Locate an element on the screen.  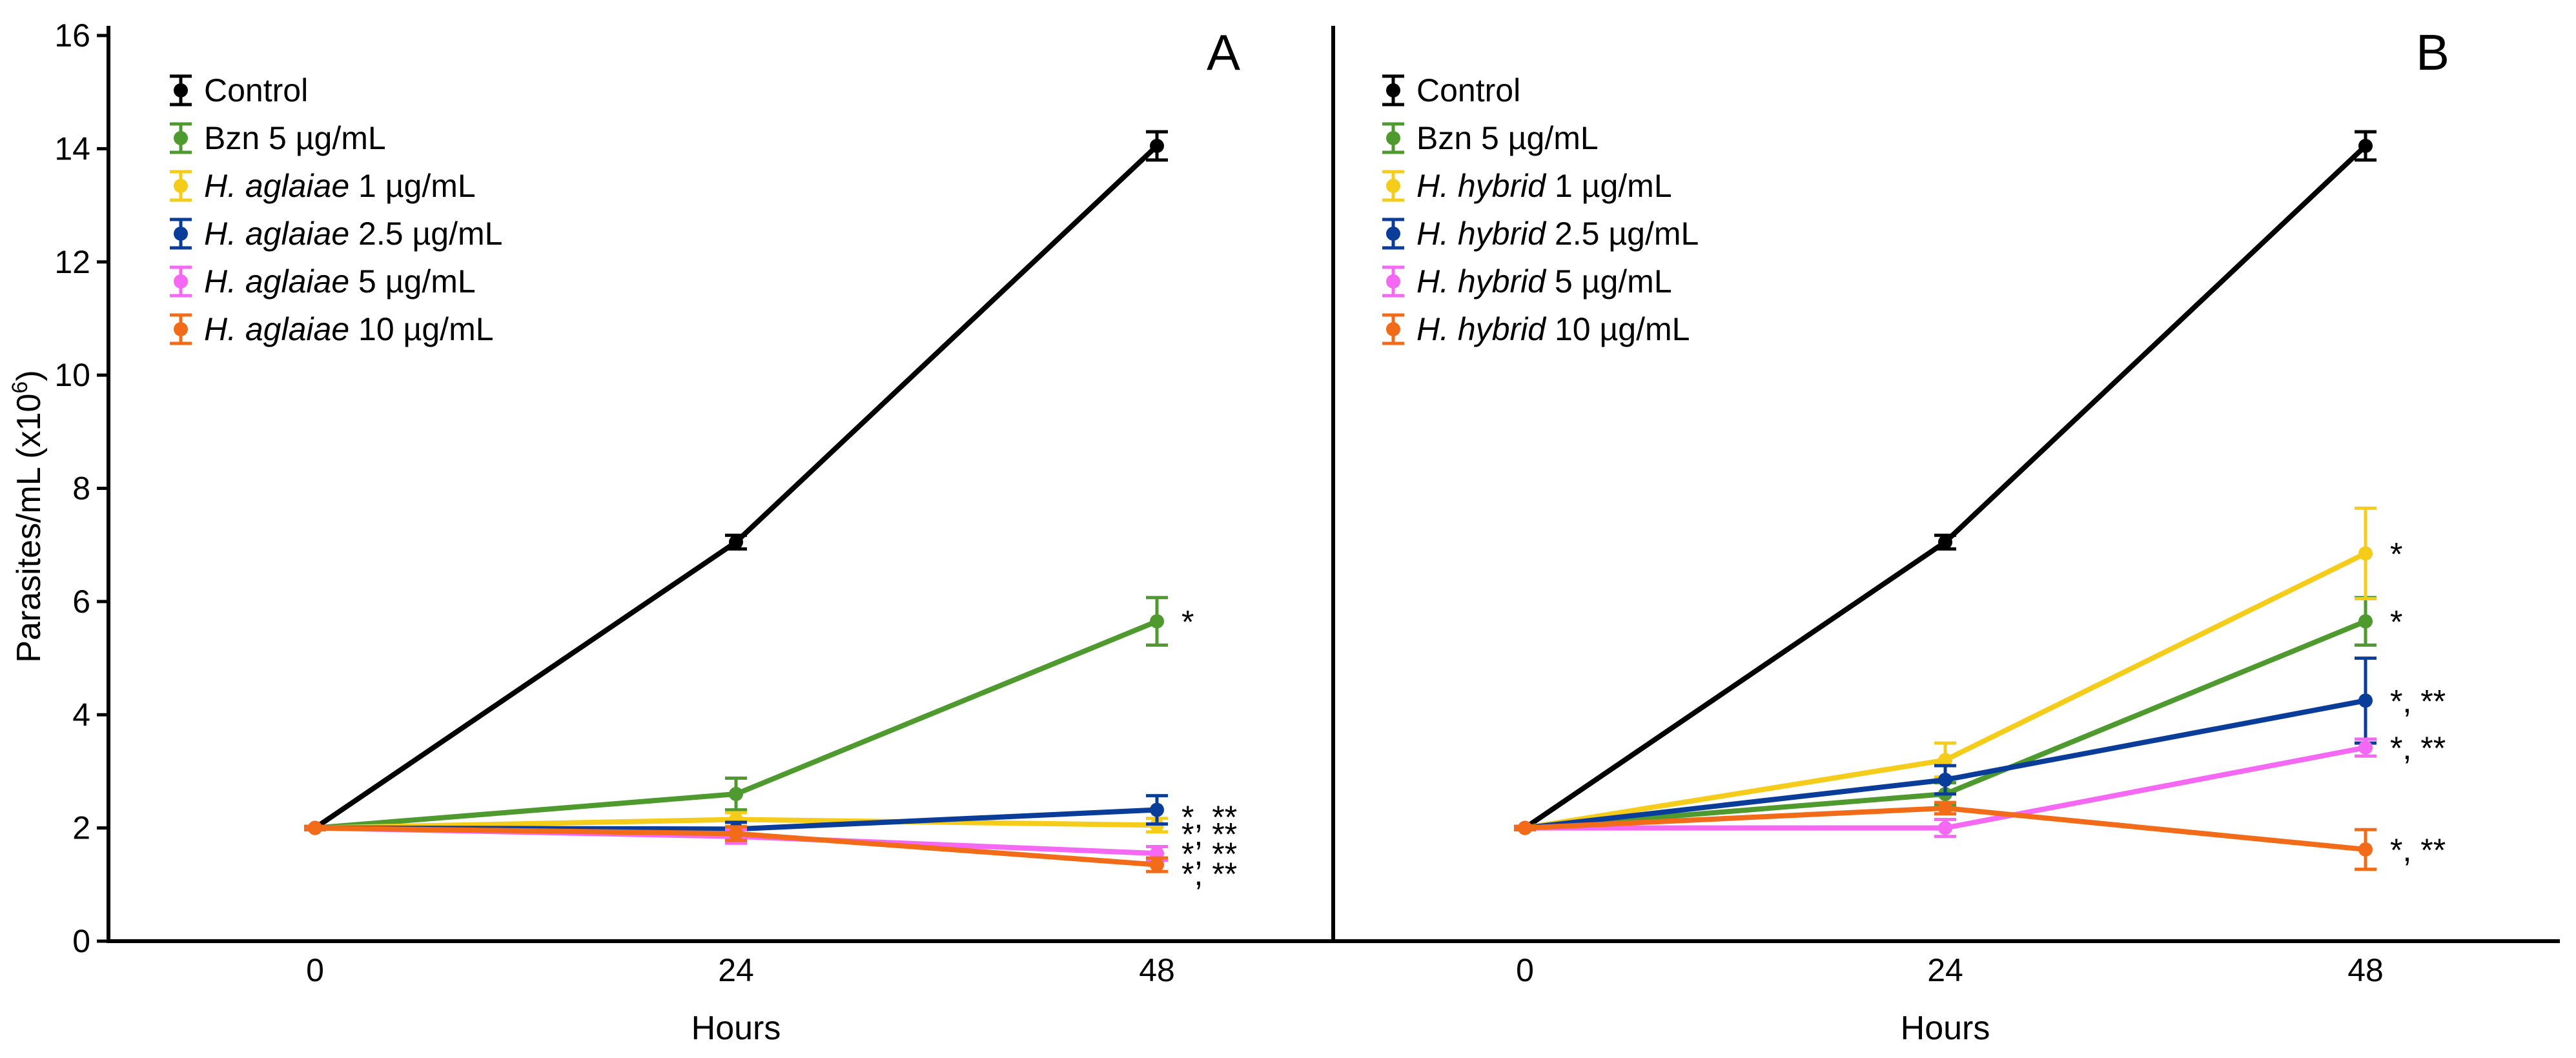
x-ticks: 0 24 48 0 24 48 is located at coordinates (1345, 970).